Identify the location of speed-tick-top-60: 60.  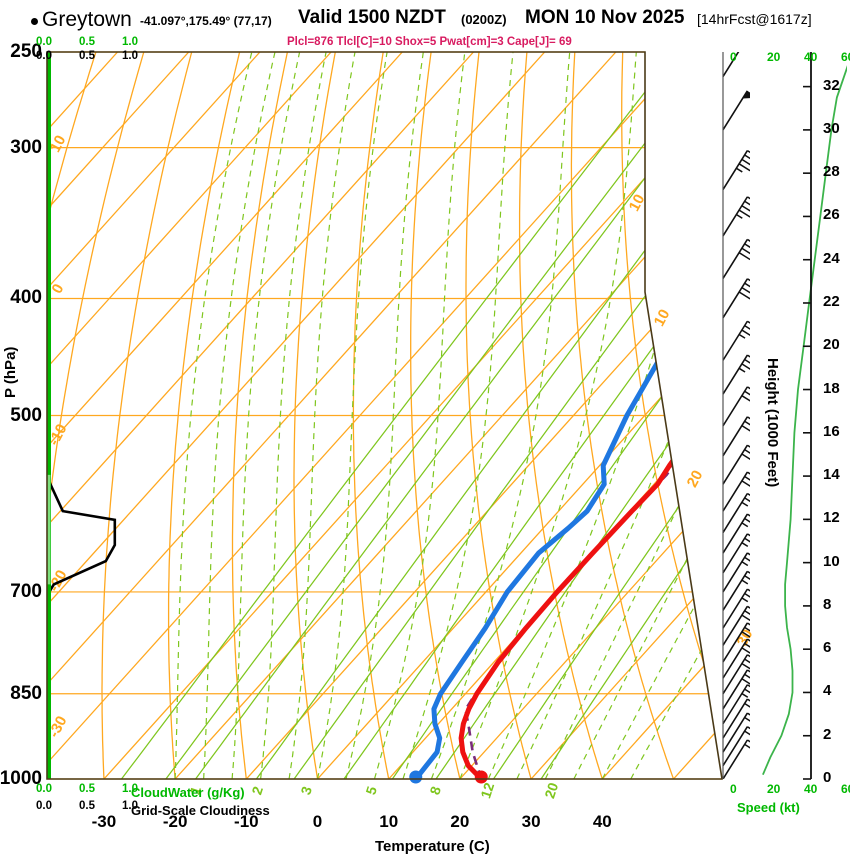
(845, 57).